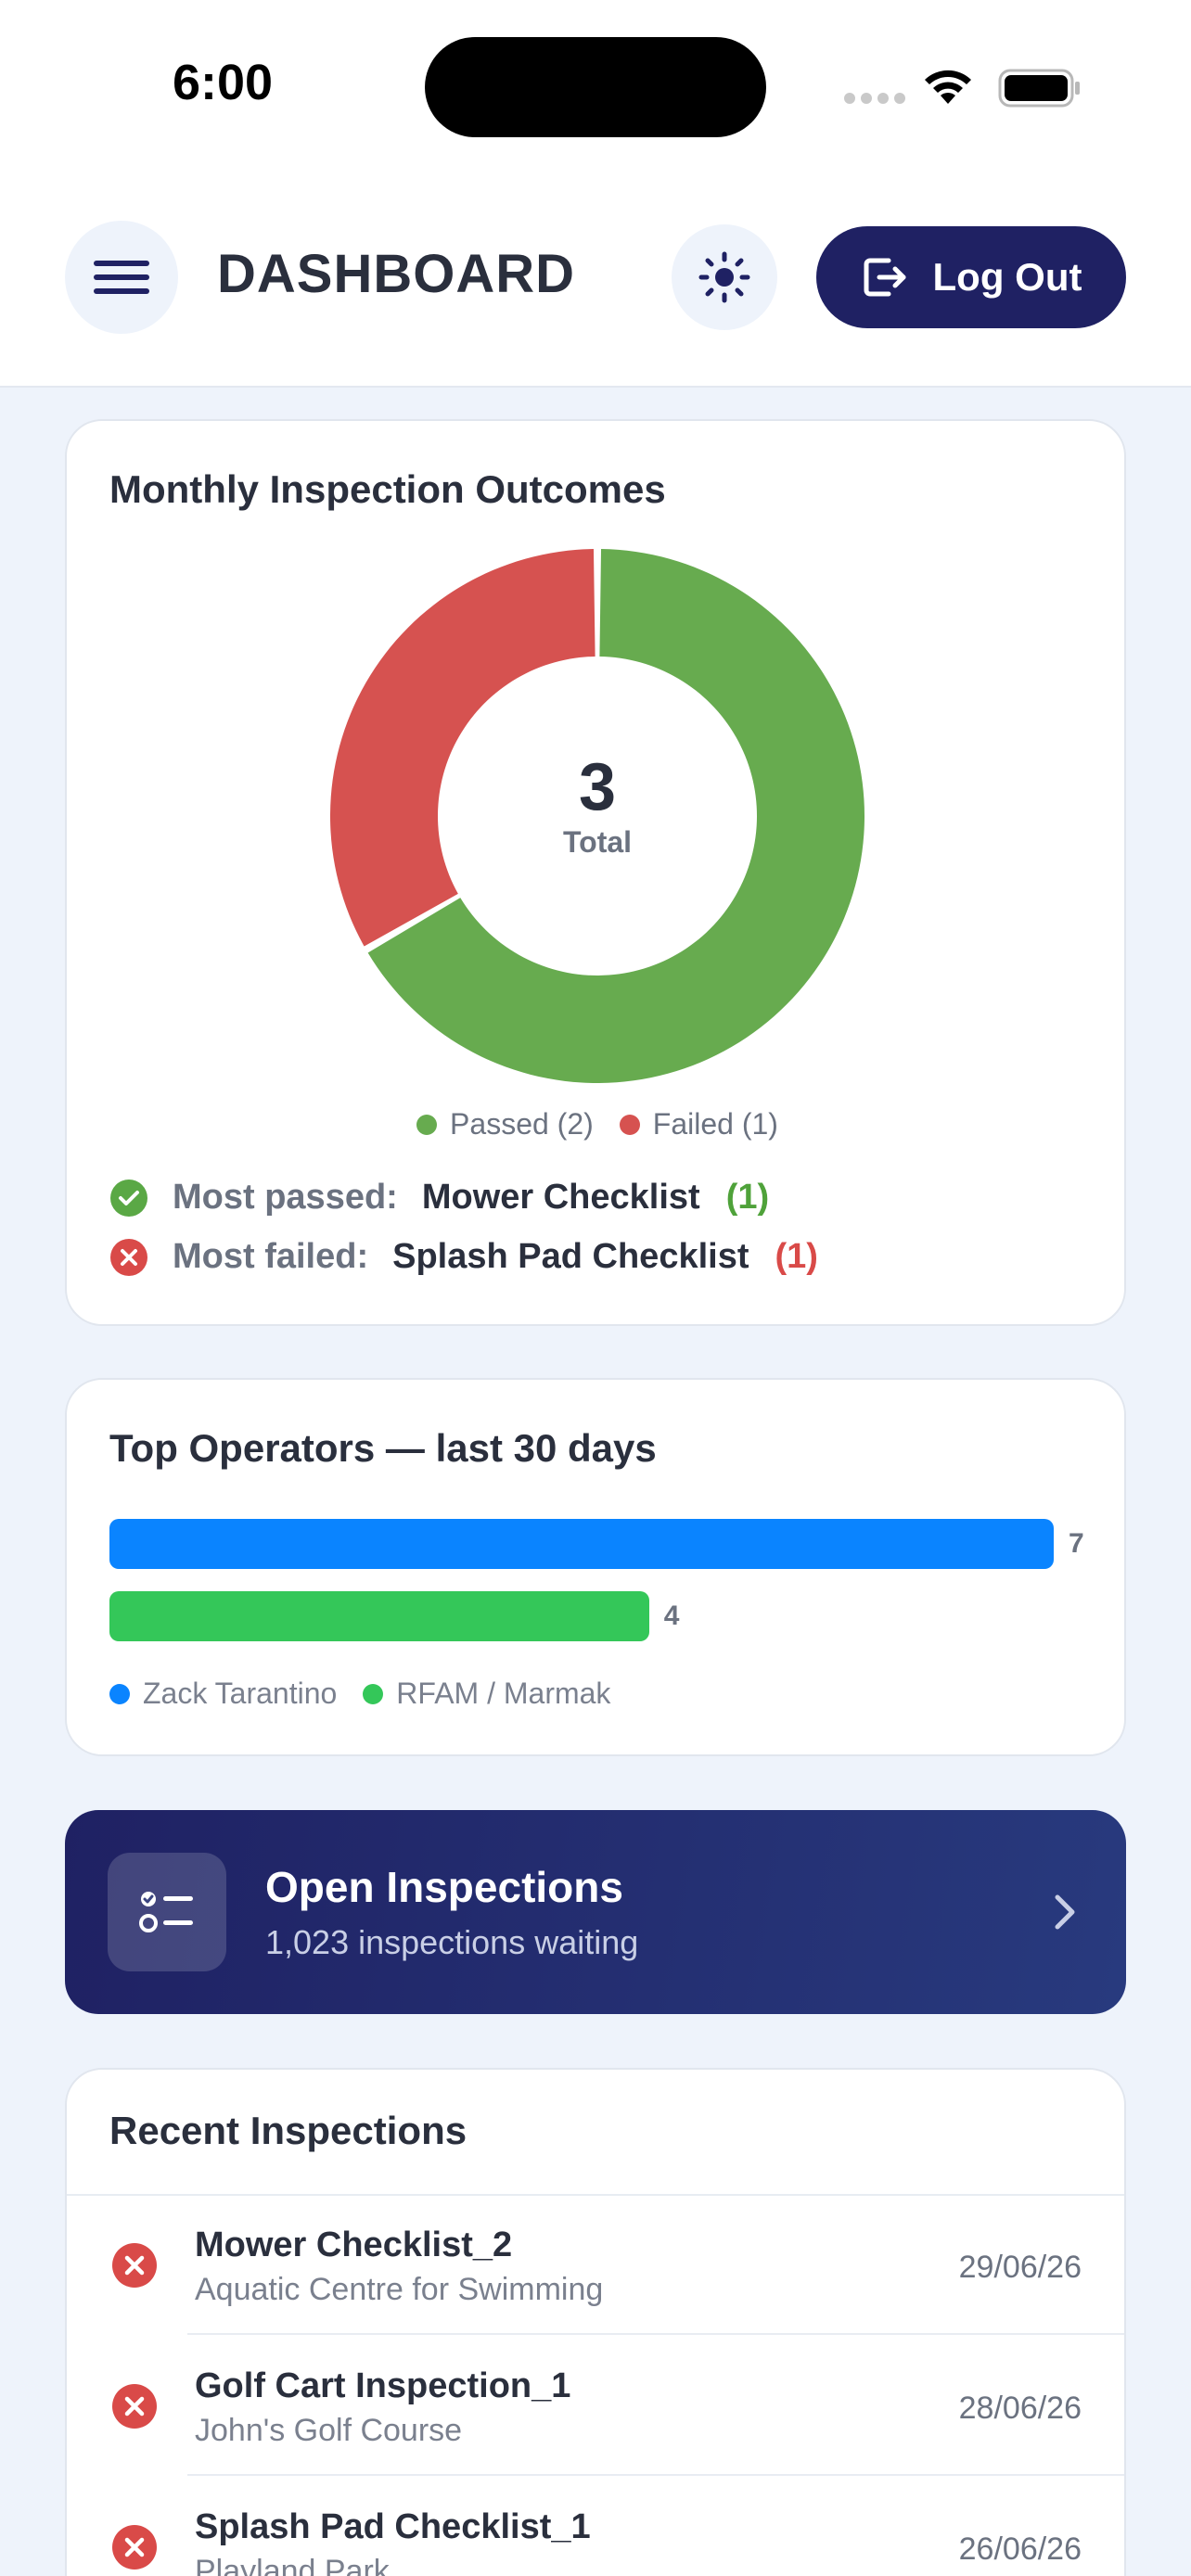 The width and height of the screenshot is (1191, 2576). Describe the element at coordinates (444, 1887) in the screenshot. I see `open-inspections-title: Open Inspections` at that location.